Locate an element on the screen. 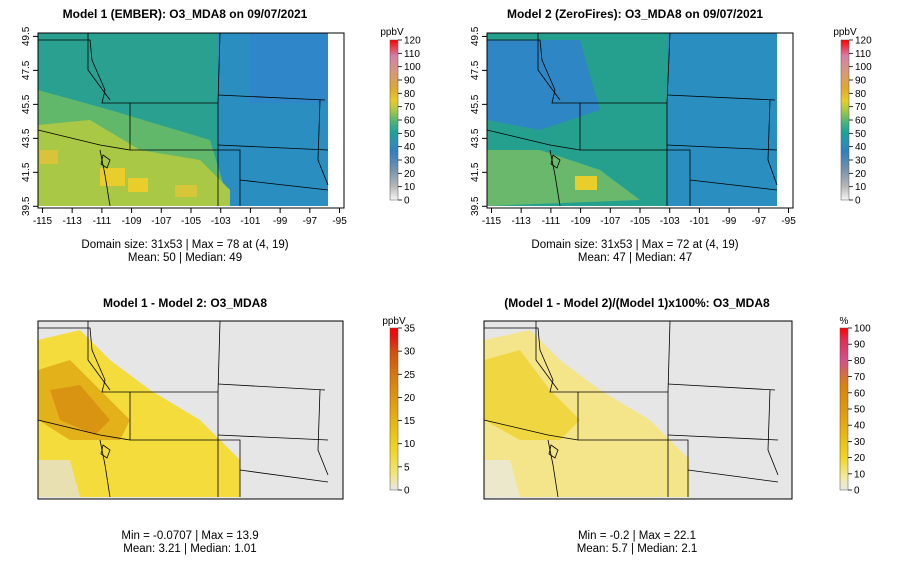  panel2-region-east is located at coordinates (722, 119).